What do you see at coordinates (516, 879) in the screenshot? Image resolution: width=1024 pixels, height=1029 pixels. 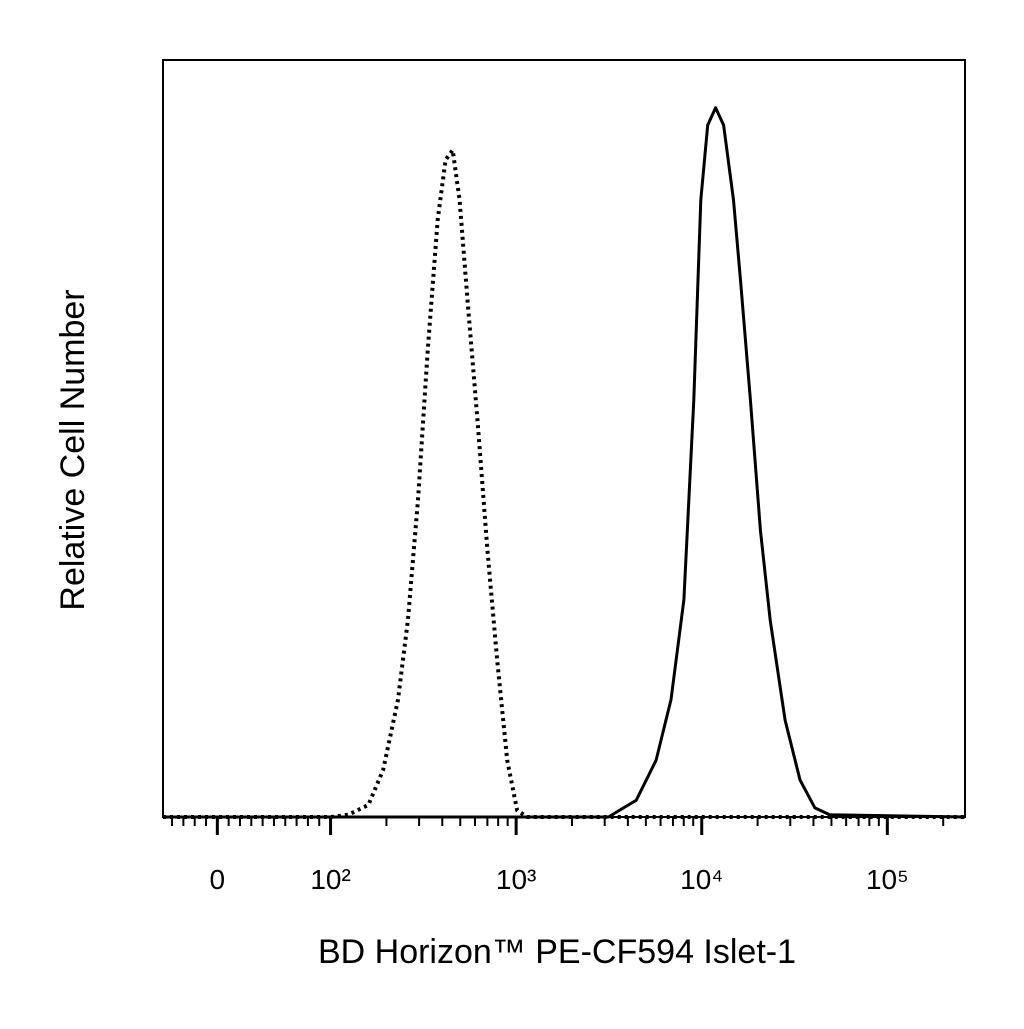 I see `x-tick-label: 10³` at bounding box center [516, 879].